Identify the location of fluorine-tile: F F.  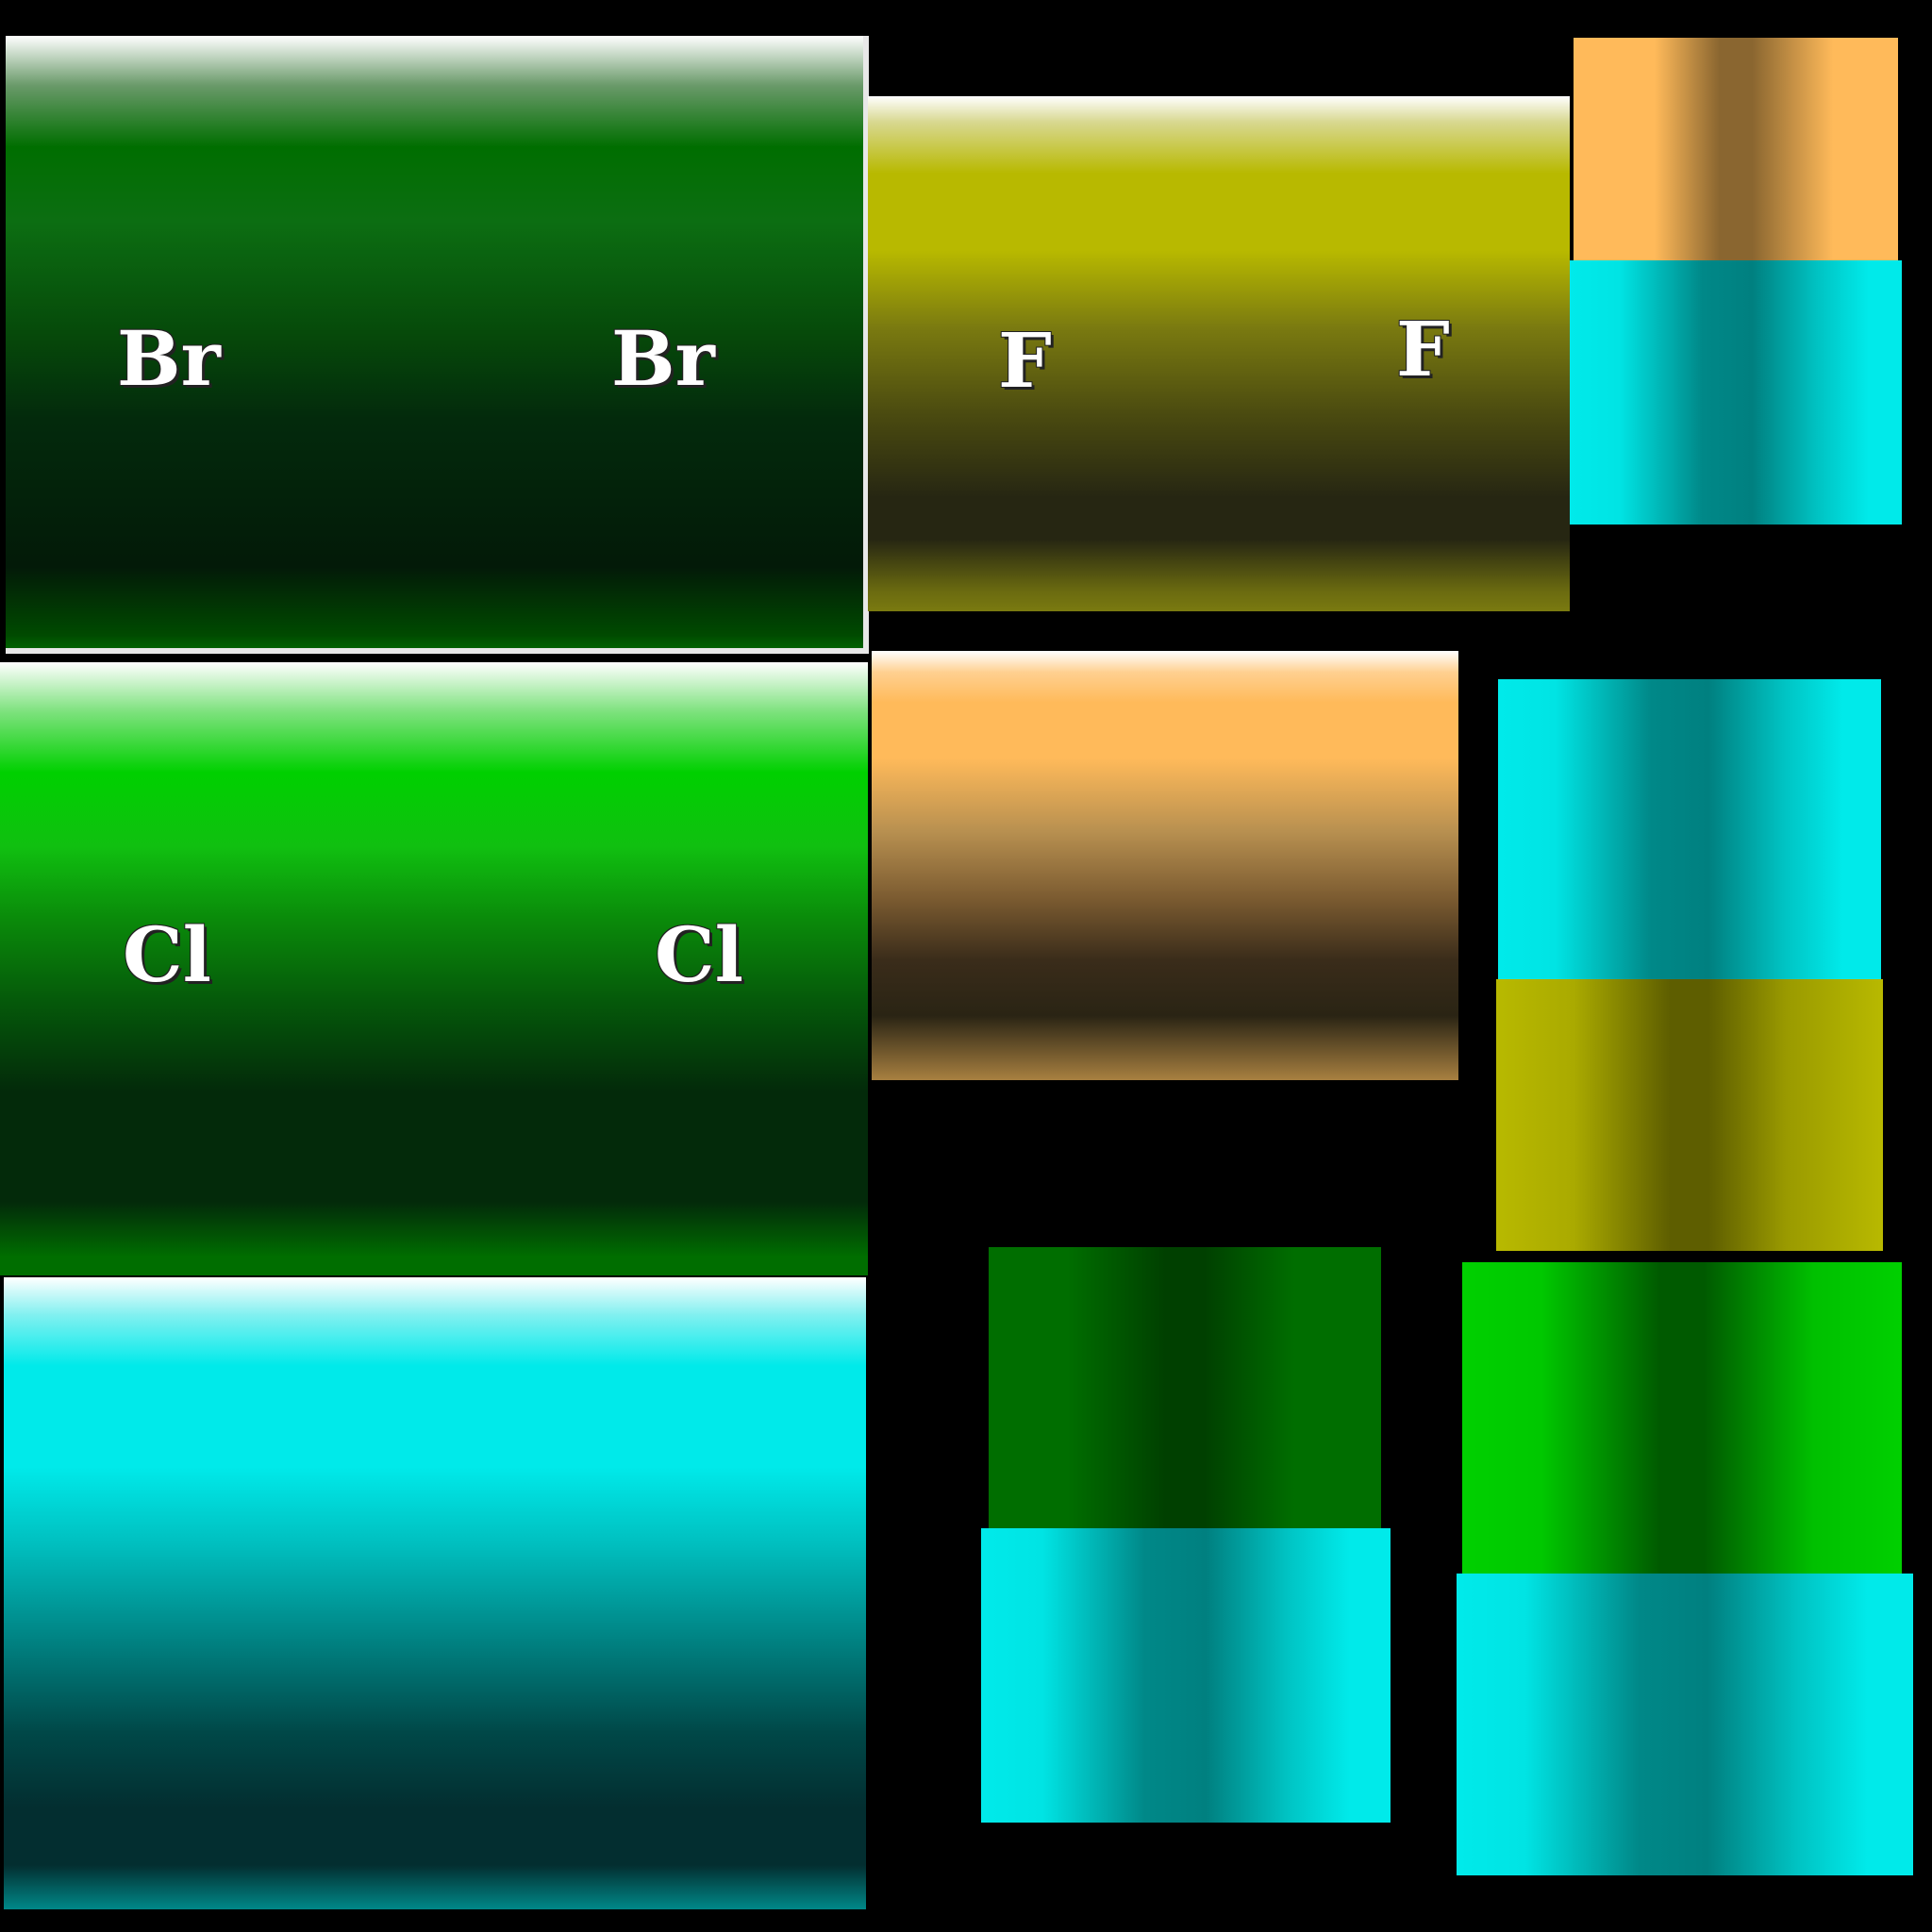
(1219, 353).